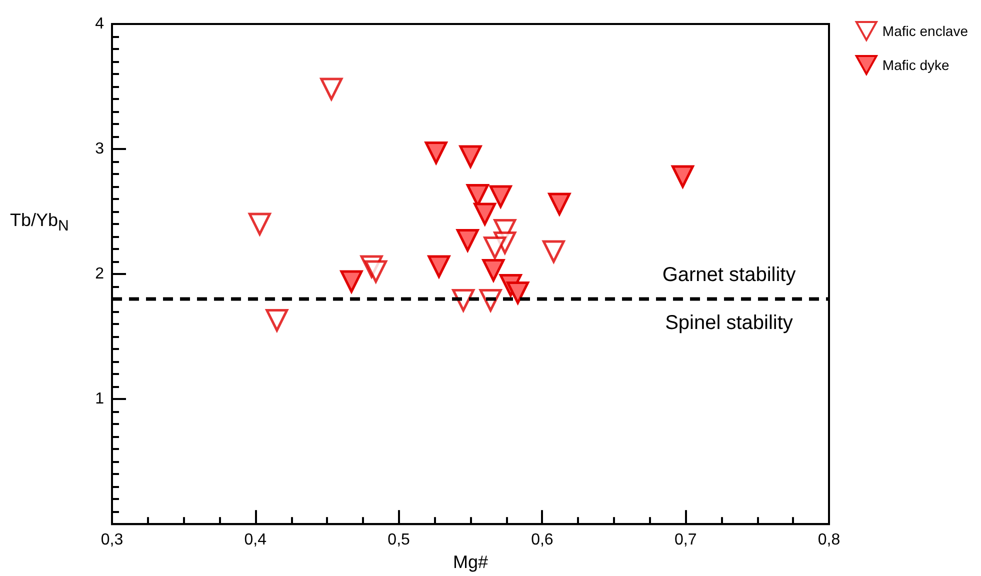 This screenshot has height=576, width=981. Describe the element at coordinates (99, 274) in the screenshot. I see `y-tick-label: 2` at that location.